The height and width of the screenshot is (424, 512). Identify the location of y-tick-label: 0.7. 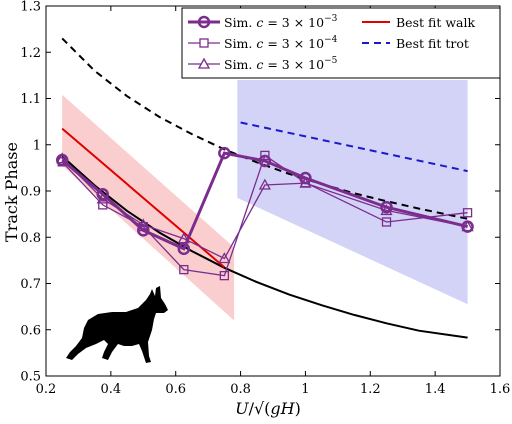
(30, 284).